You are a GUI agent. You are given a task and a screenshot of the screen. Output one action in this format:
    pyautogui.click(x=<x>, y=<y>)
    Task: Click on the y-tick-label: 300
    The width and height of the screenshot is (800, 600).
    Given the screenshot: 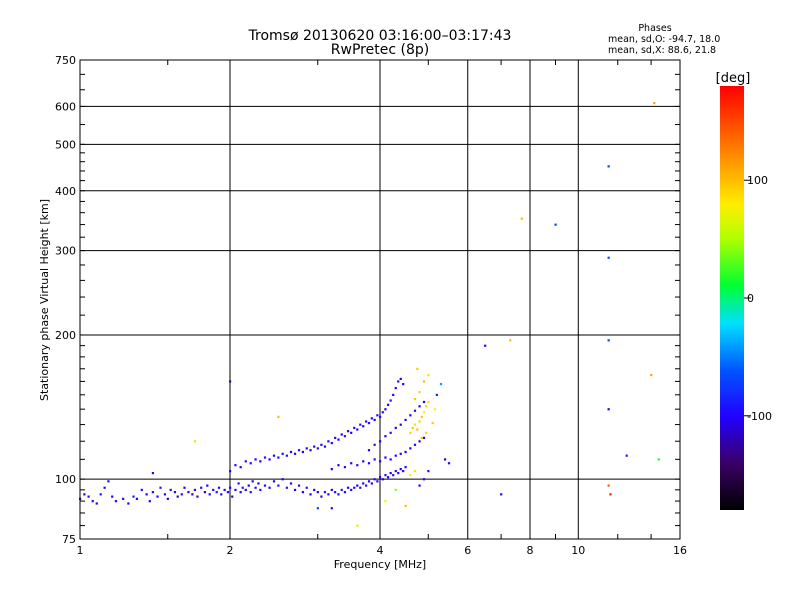 What is the action you would take?
    pyautogui.click(x=65, y=251)
    